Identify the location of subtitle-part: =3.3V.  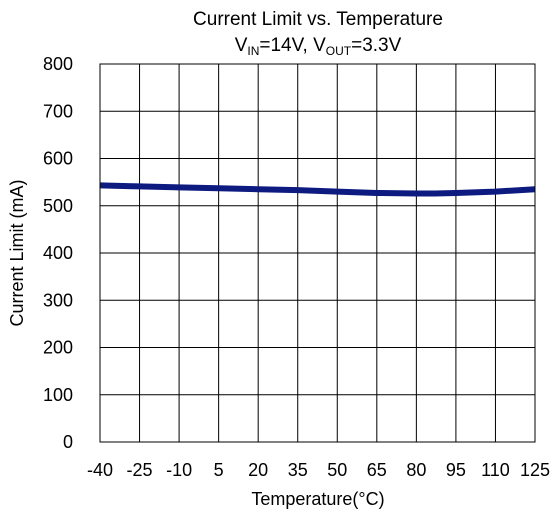
(376, 45).